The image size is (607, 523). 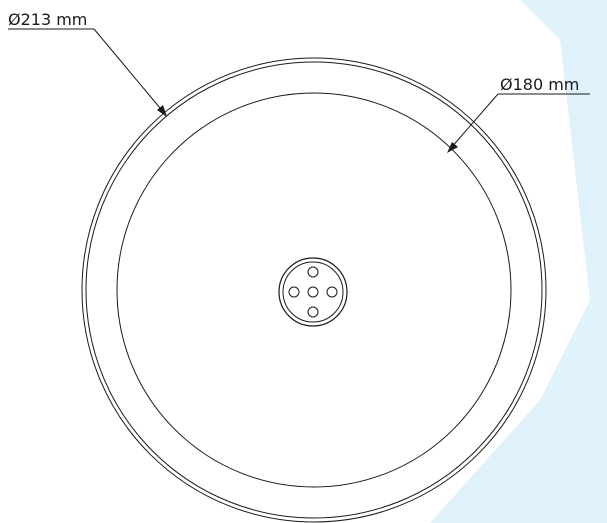 What do you see at coordinates (332, 292) in the screenshot?
I see `hub-hole-right` at bounding box center [332, 292].